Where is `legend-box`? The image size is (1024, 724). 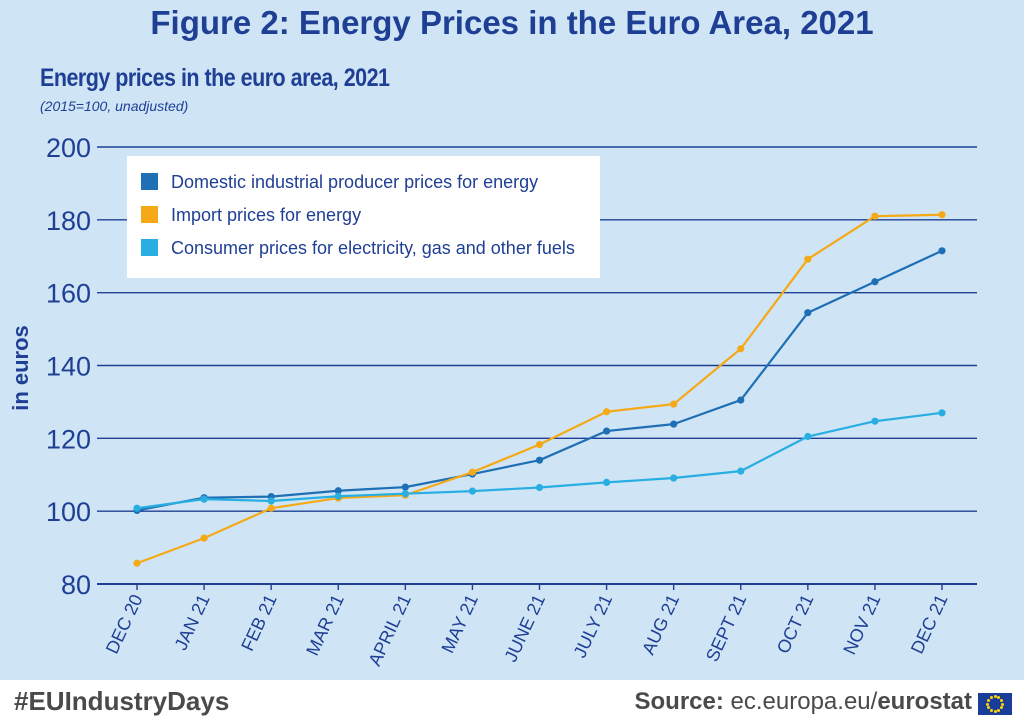
legend-box is located at coordinates (363, 217).